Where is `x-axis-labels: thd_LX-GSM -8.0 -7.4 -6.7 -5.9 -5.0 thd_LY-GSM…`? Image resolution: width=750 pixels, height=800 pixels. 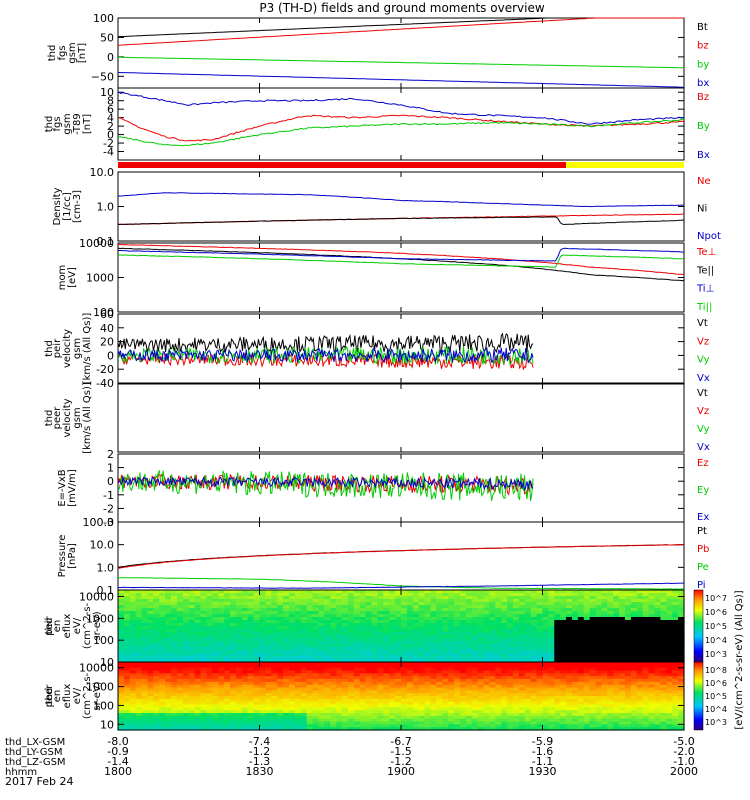 x-axis-labels: thd_LX-GSM -8.0 -7.4 -6.7 -5.9 -5.0 thd_LY-GSM… is located at coordinates (351, 756).